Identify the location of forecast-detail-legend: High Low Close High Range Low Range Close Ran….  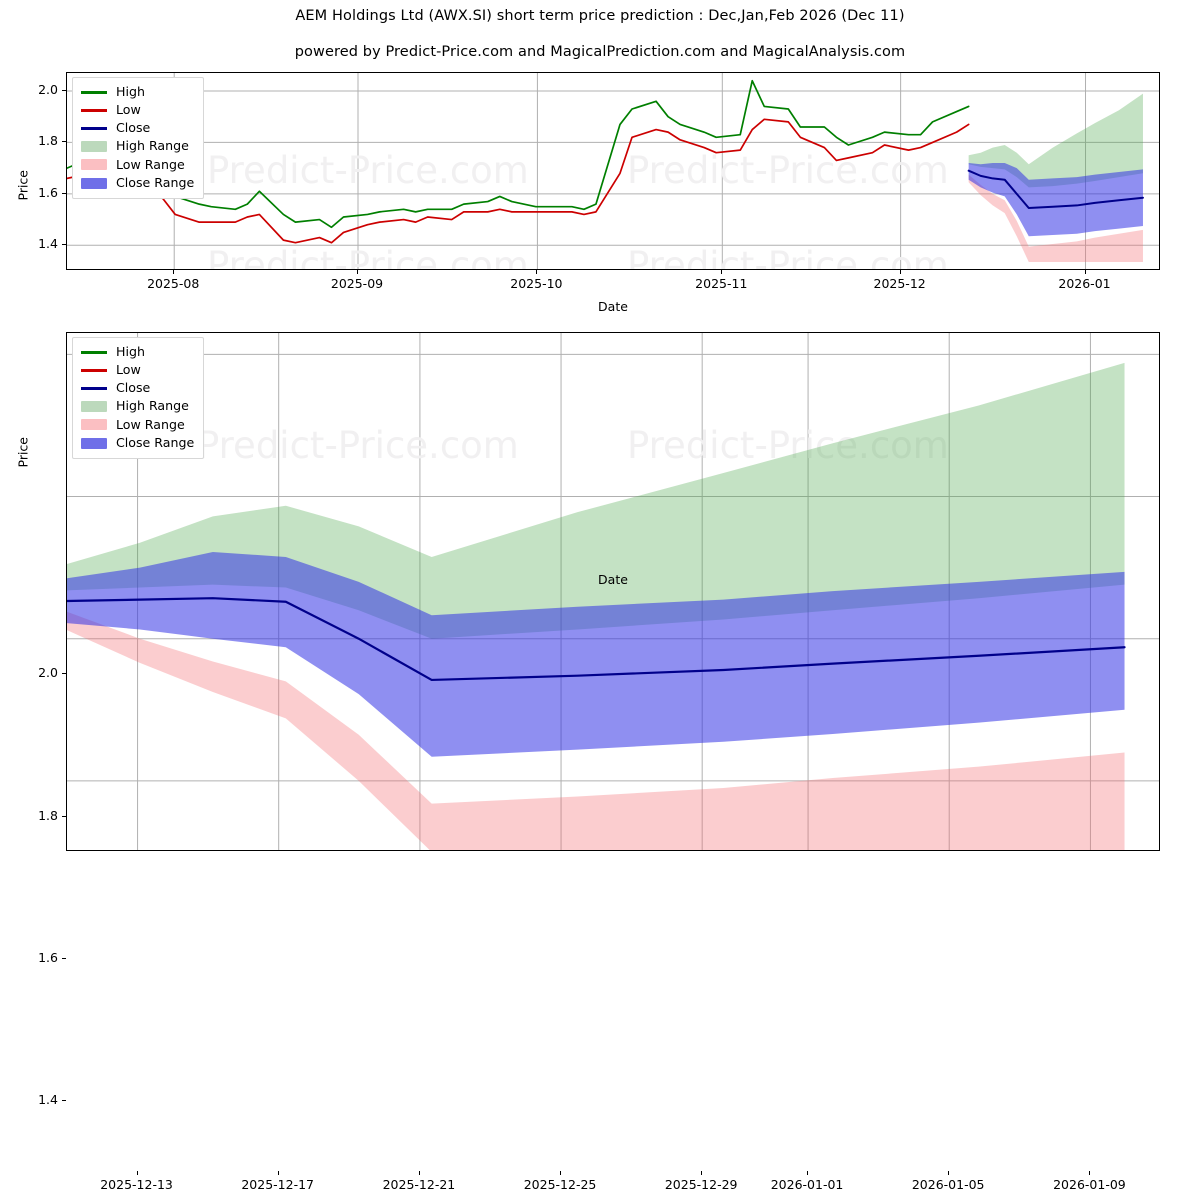
(138, 398).